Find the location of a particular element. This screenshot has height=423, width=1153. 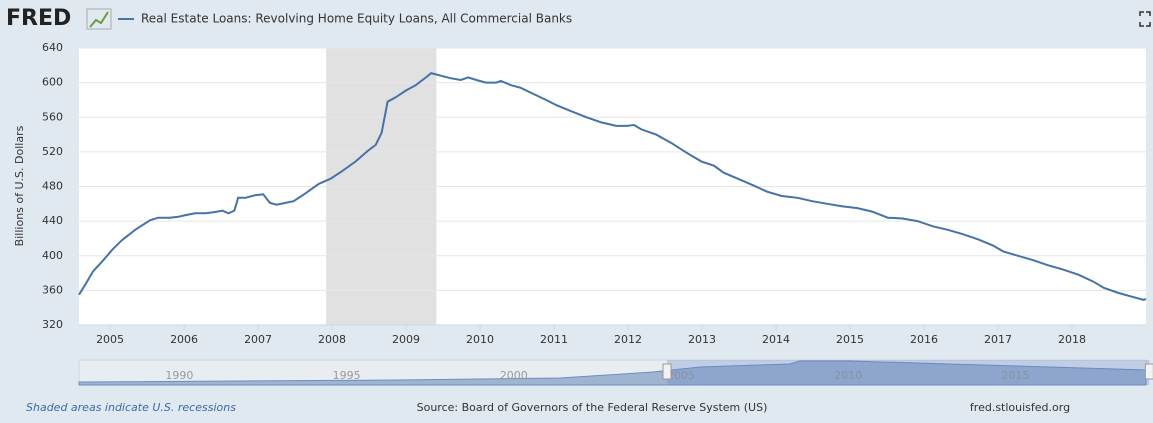

y-tick-label: 640 is located at coordinates (52, 47).